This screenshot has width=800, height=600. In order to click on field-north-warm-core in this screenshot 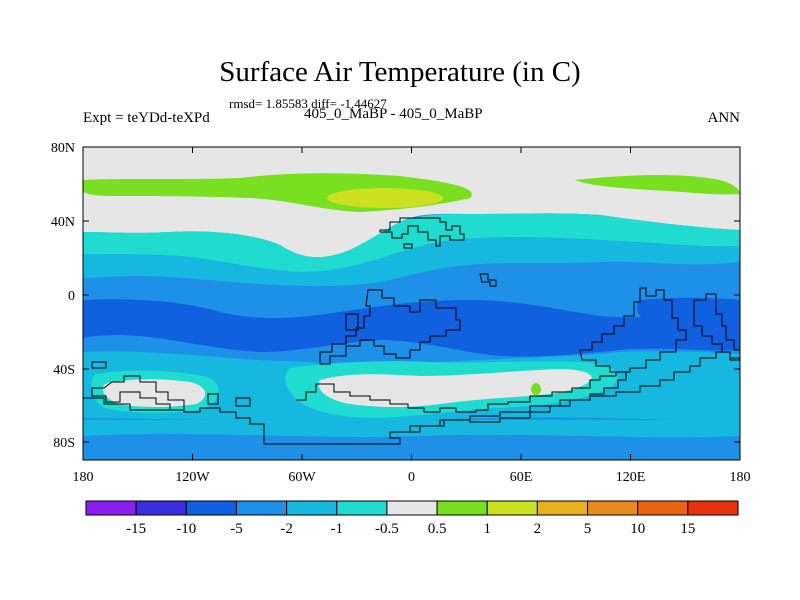, I will do `click(385, 198)`.